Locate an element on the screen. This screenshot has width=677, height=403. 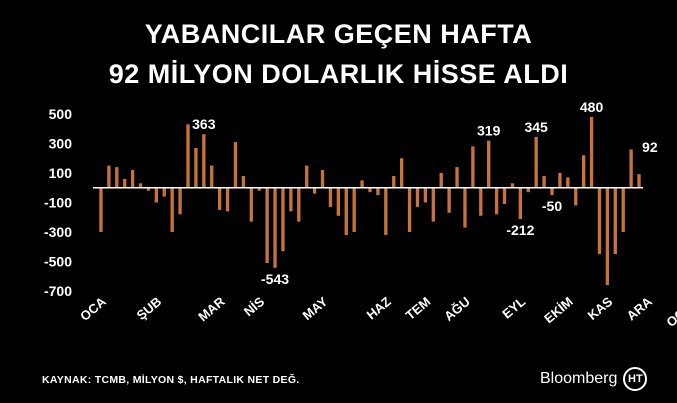
y-tick-label: -700 is located at coordinates (58, 291).